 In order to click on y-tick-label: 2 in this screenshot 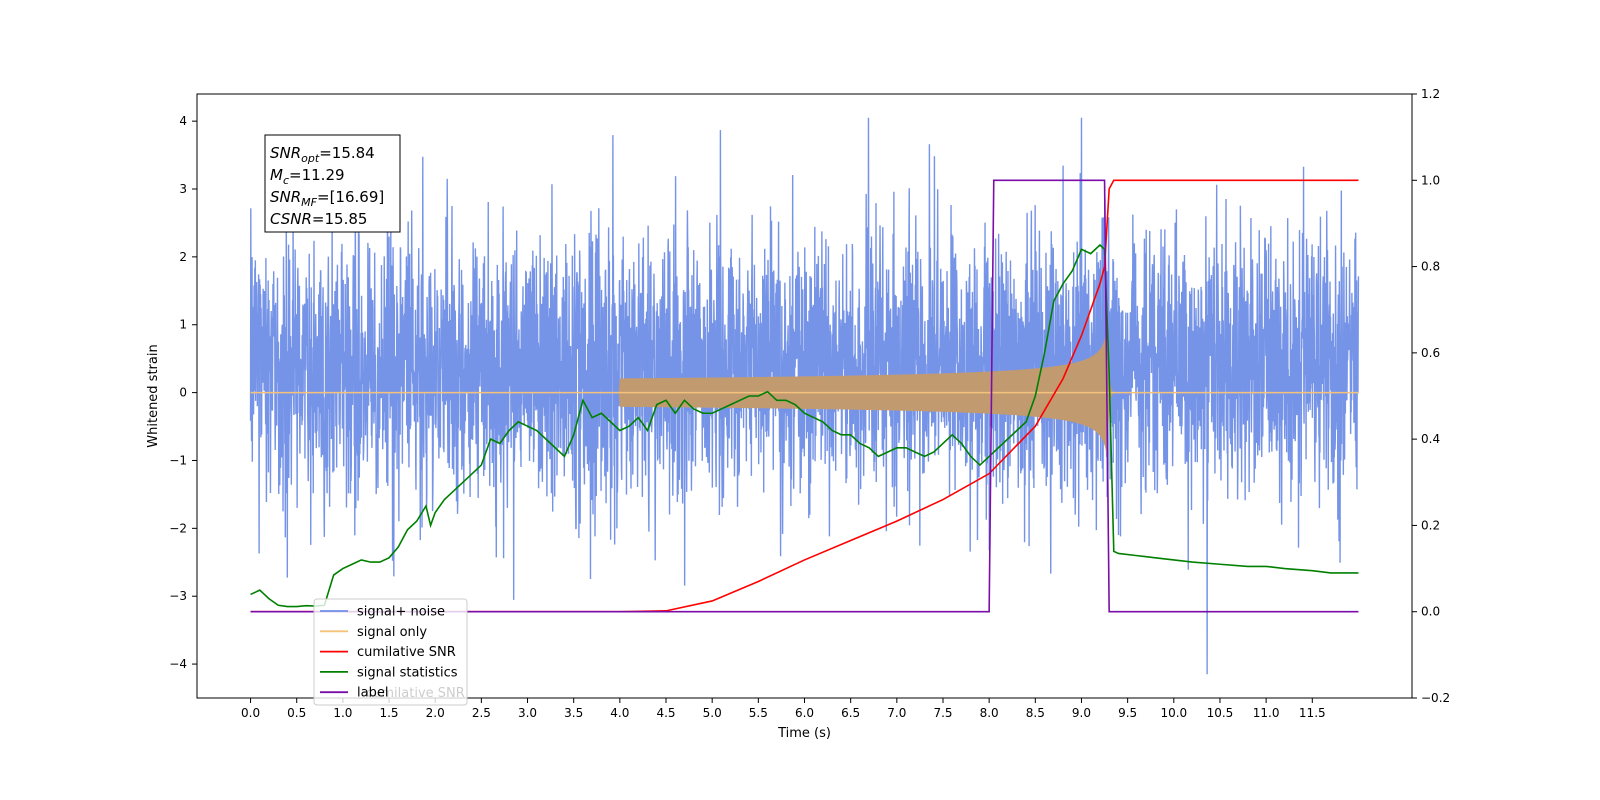, I will do `click(183, 257)`.